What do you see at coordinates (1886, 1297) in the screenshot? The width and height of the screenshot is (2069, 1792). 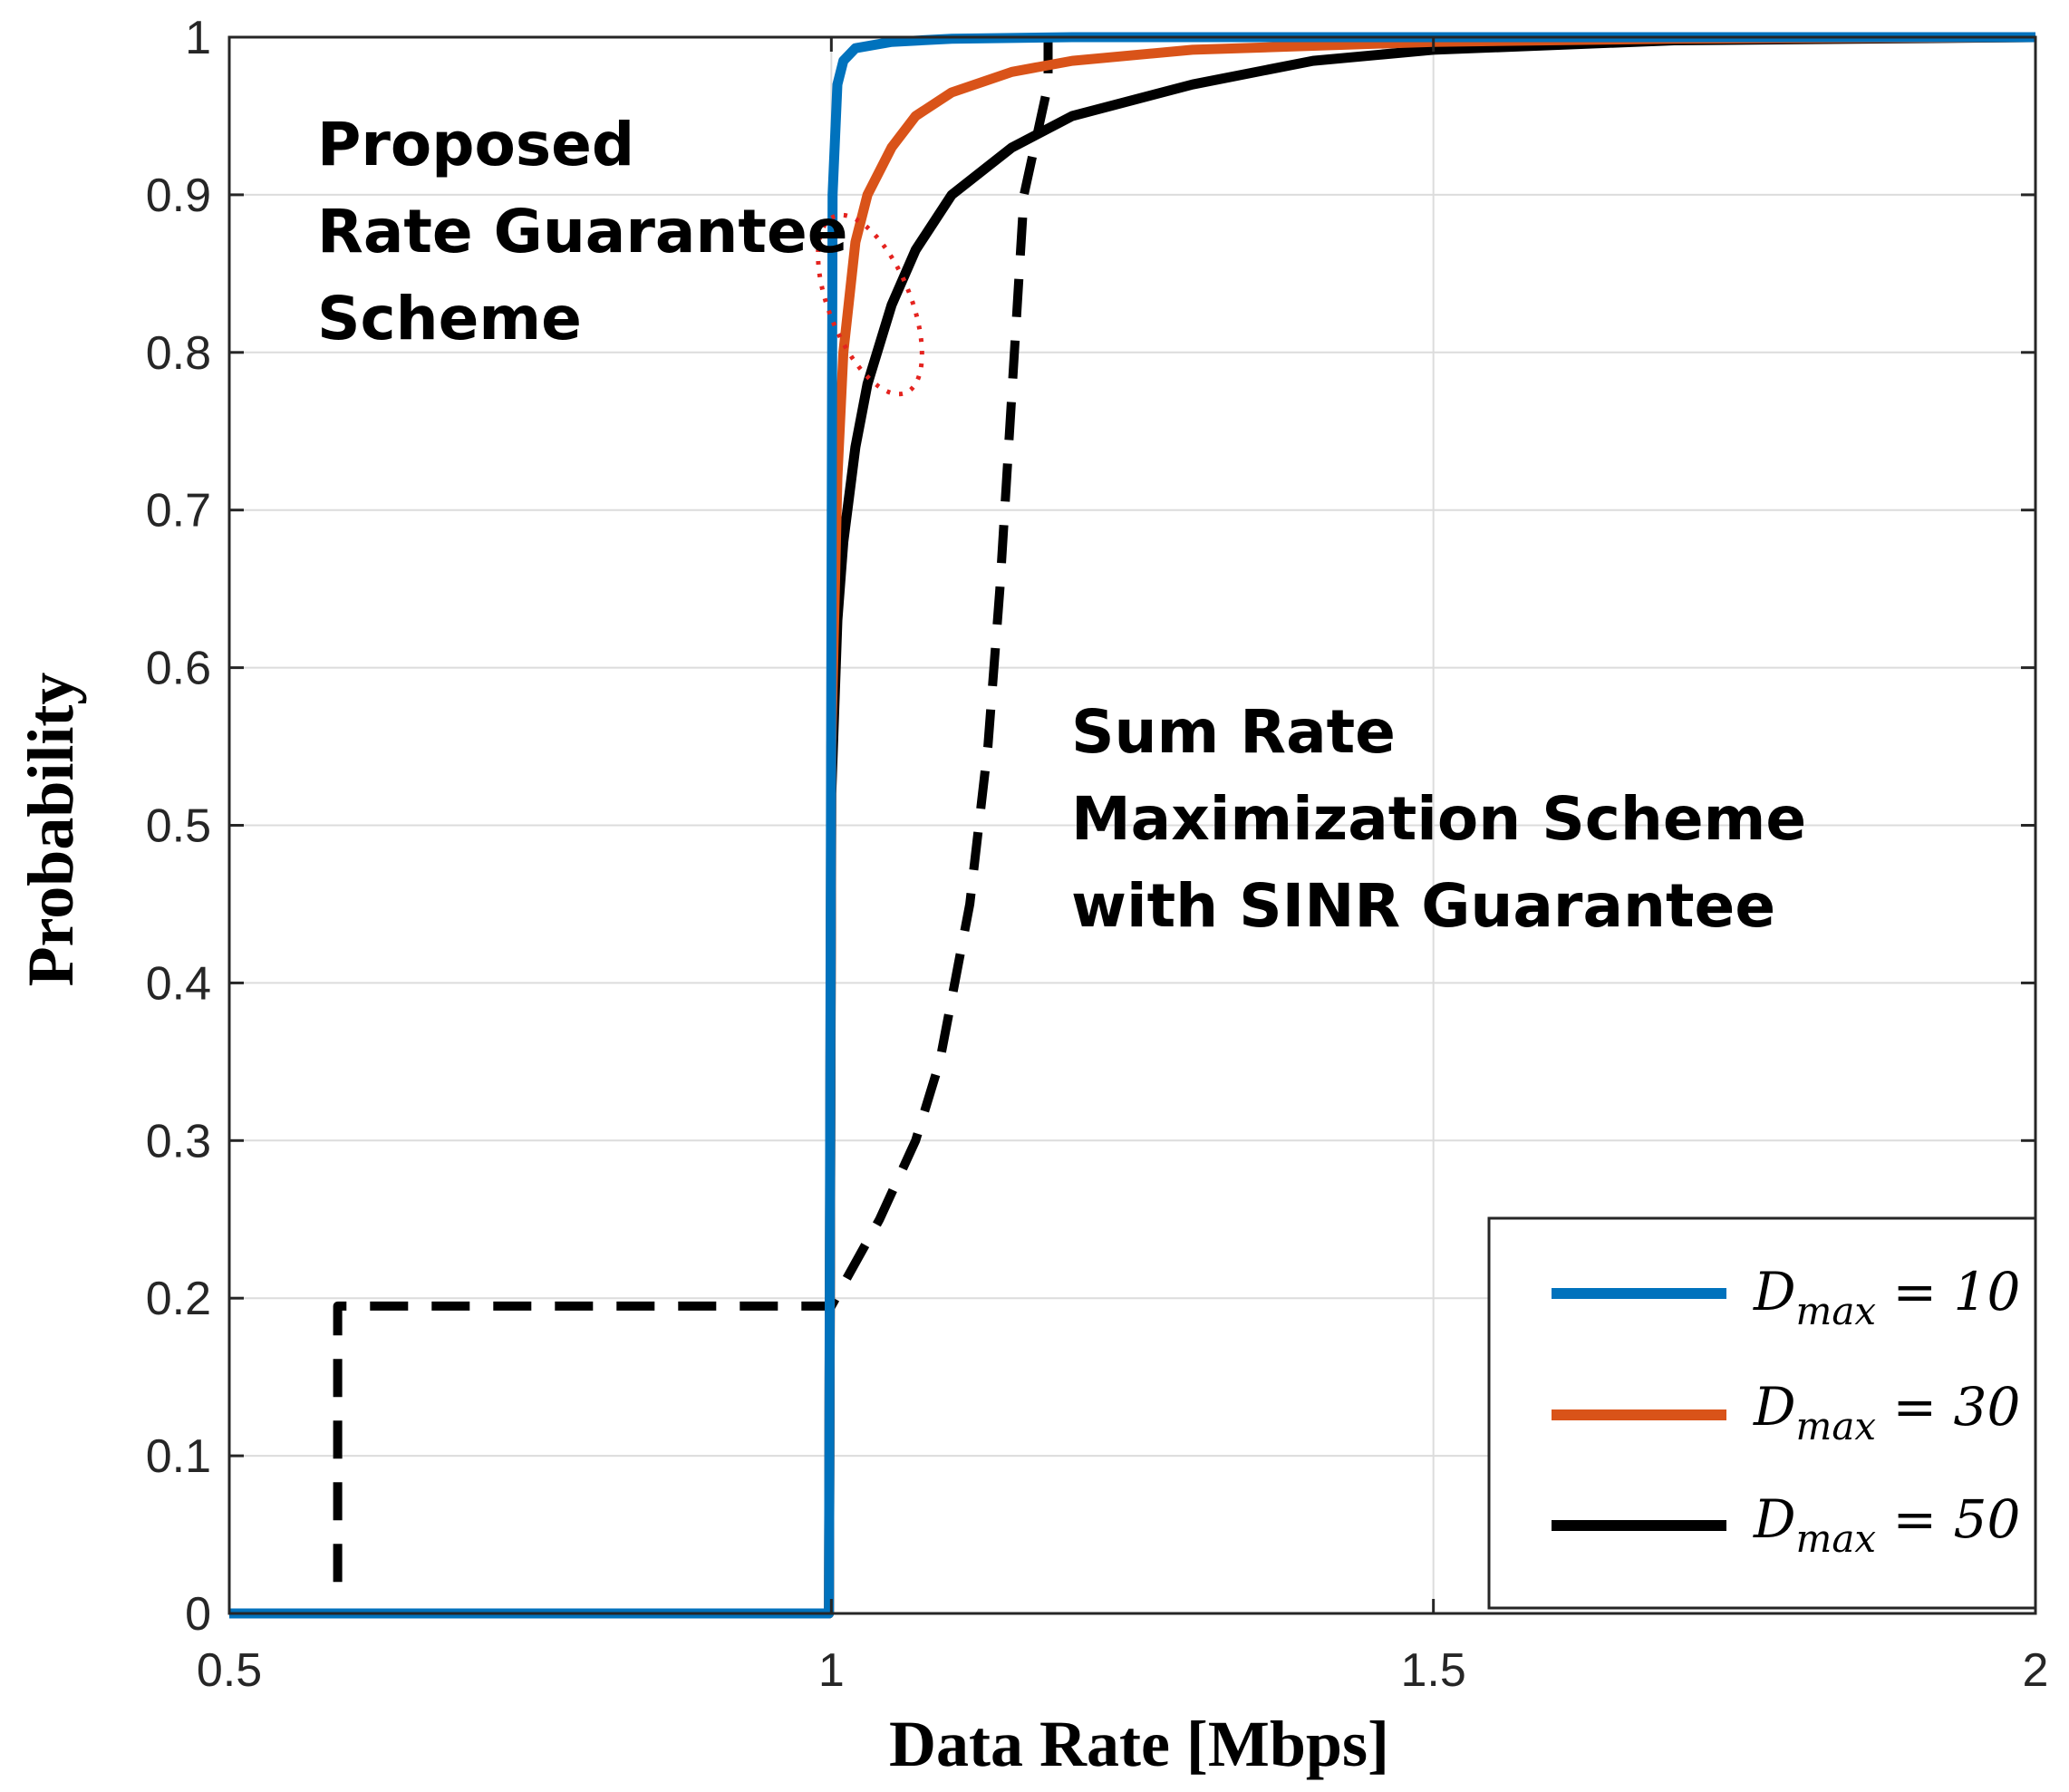 I see `legend-label-0: Dmax = 10` at bounding box center [1886, 1297].